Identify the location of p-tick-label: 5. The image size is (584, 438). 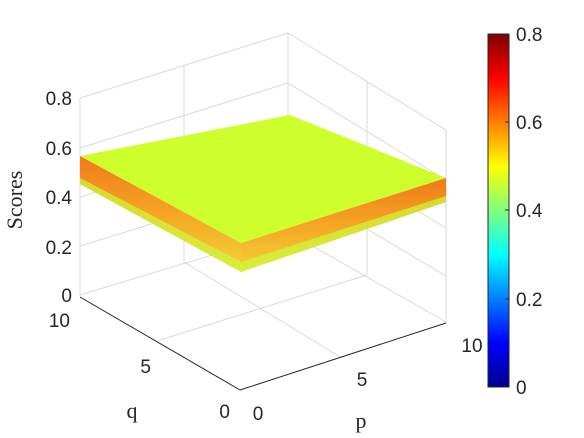
(362, 380).